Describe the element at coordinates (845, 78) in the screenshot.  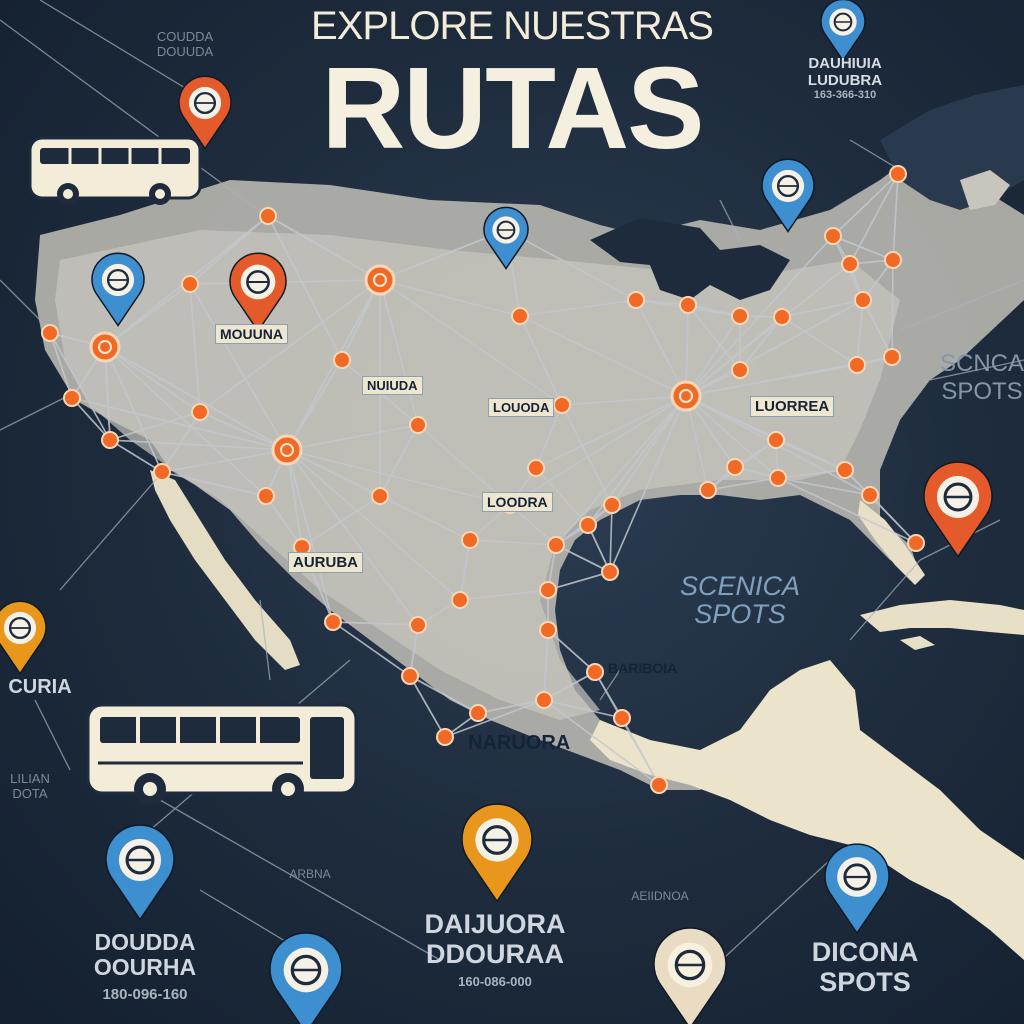
I see `top-right-caption: DAUHIUIA LUDUBRA 163-366-310` at that location.